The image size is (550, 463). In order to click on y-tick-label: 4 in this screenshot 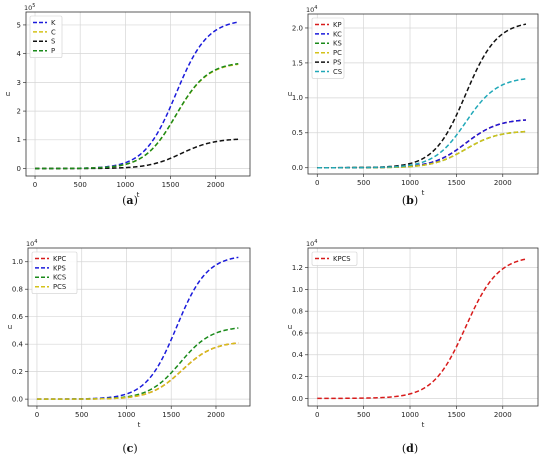, I will do `click(19, 54)`.